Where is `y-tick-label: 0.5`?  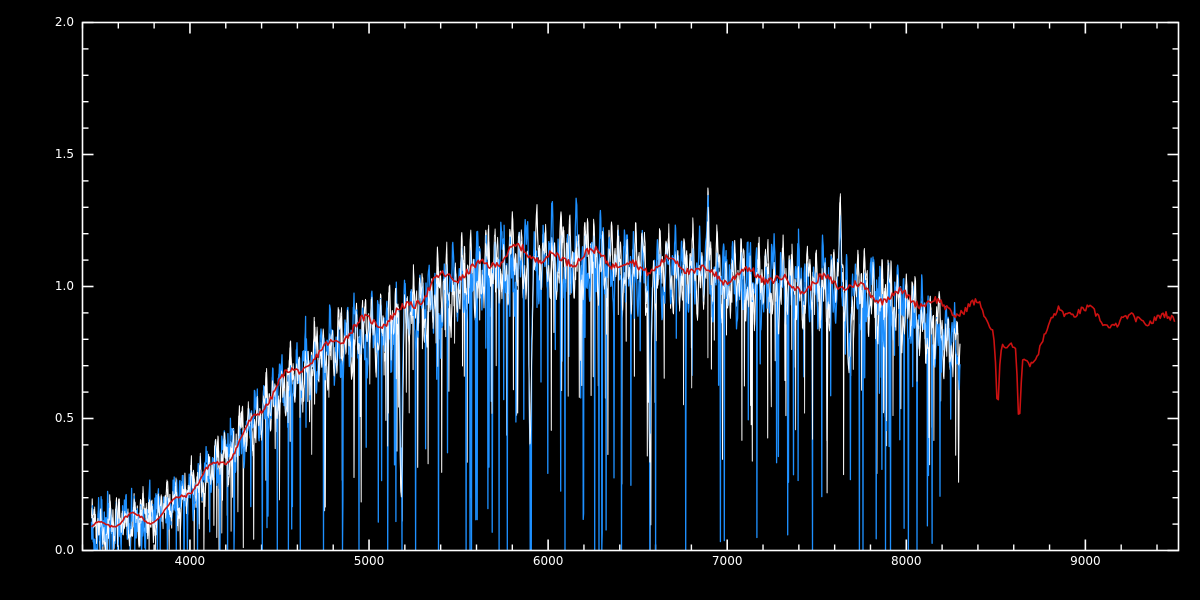 y-tick-label: 0.5 is located at coordinates (64, 417).